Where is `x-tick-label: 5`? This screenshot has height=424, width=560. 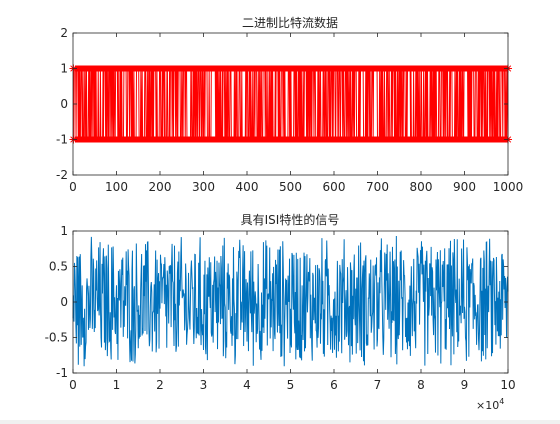
x-tick-label: 5 is located at coordinates (291, 385).